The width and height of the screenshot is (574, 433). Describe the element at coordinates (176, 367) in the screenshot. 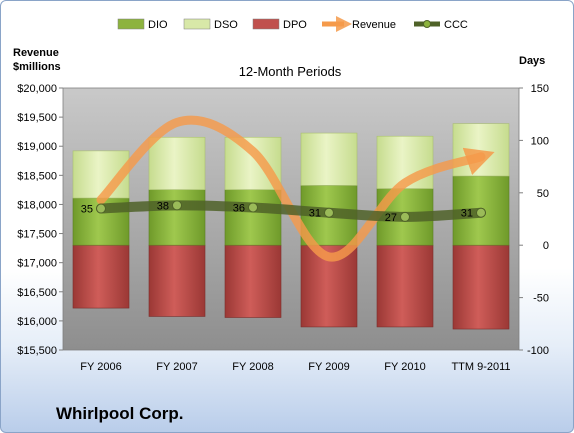

I see `x-tick-label: FY 2007` at that location.